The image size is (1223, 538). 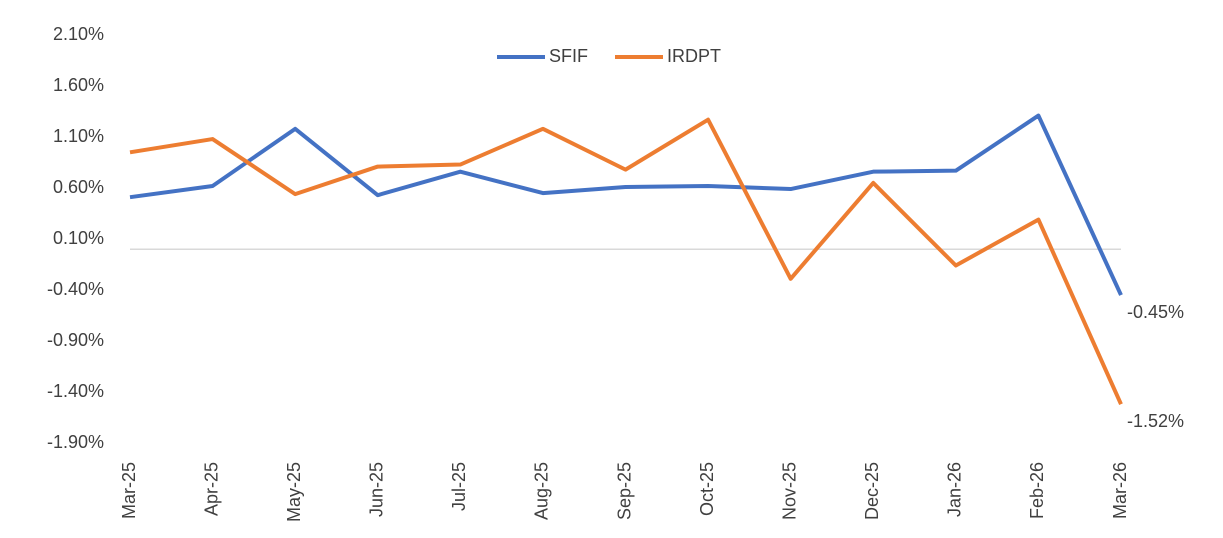 What do you see at coordinates (78, 136) in the screenshot?
I see `y-tick-label: 1.10%` at bounding box center [78, 136].